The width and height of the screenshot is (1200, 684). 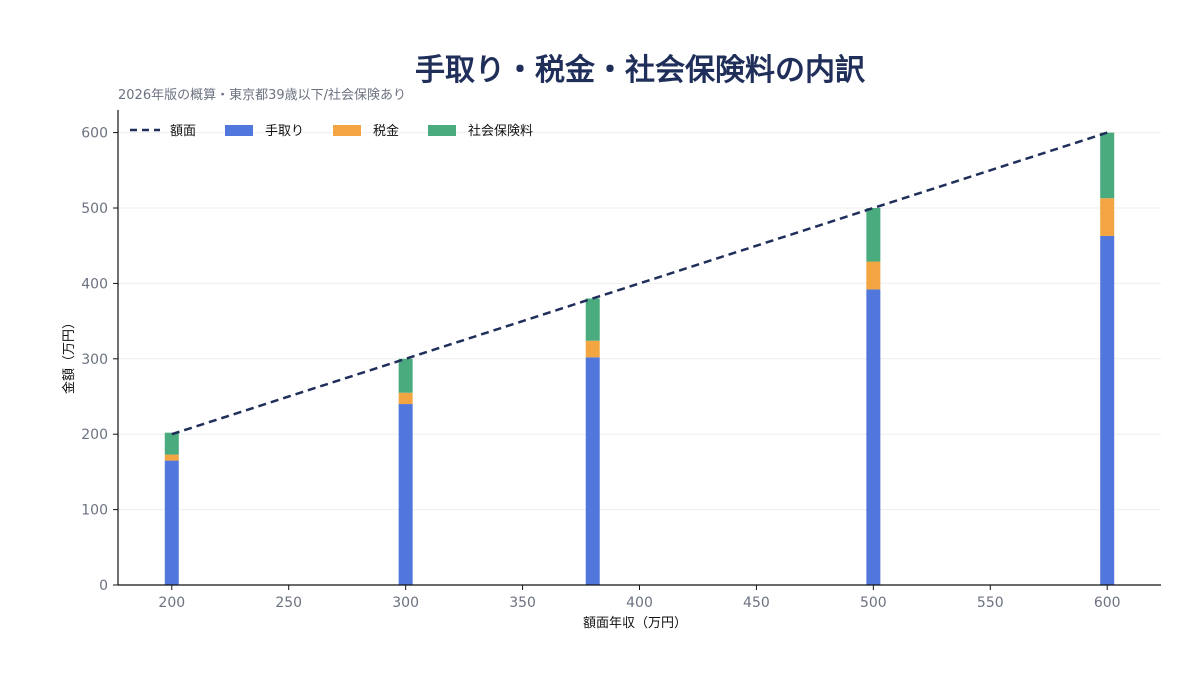 What do you see at coordinates (284, 131) in the screenshot?
I see `legend-label-takehome: 手取り` at bounding box center [284, 131].